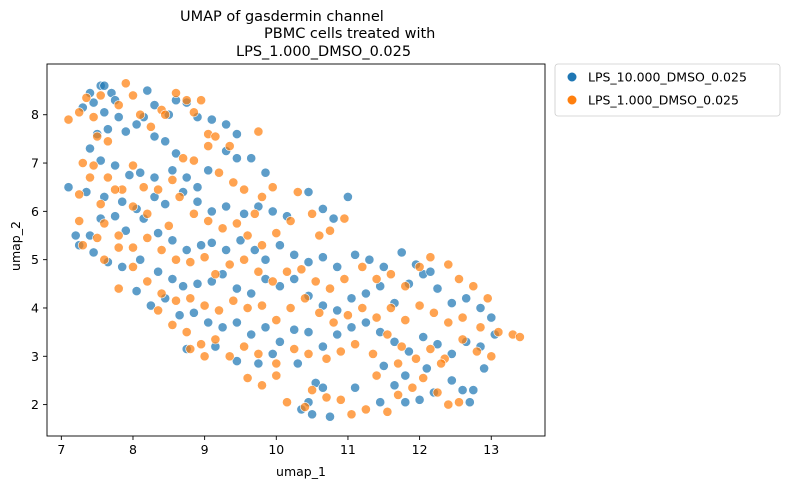  Describe the element at coordinates (61, 449) in the screenshot. I see `x-tick-label: 7` at that location.